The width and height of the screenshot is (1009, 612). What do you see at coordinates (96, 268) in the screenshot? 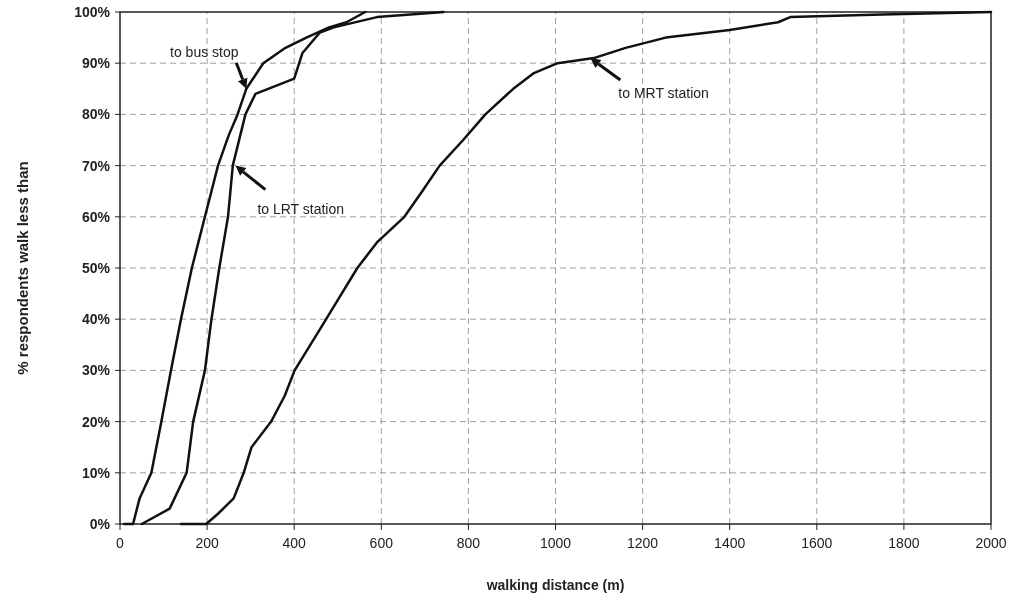
I see `y-tick-label: 50%` at bounding box center [96, 268].